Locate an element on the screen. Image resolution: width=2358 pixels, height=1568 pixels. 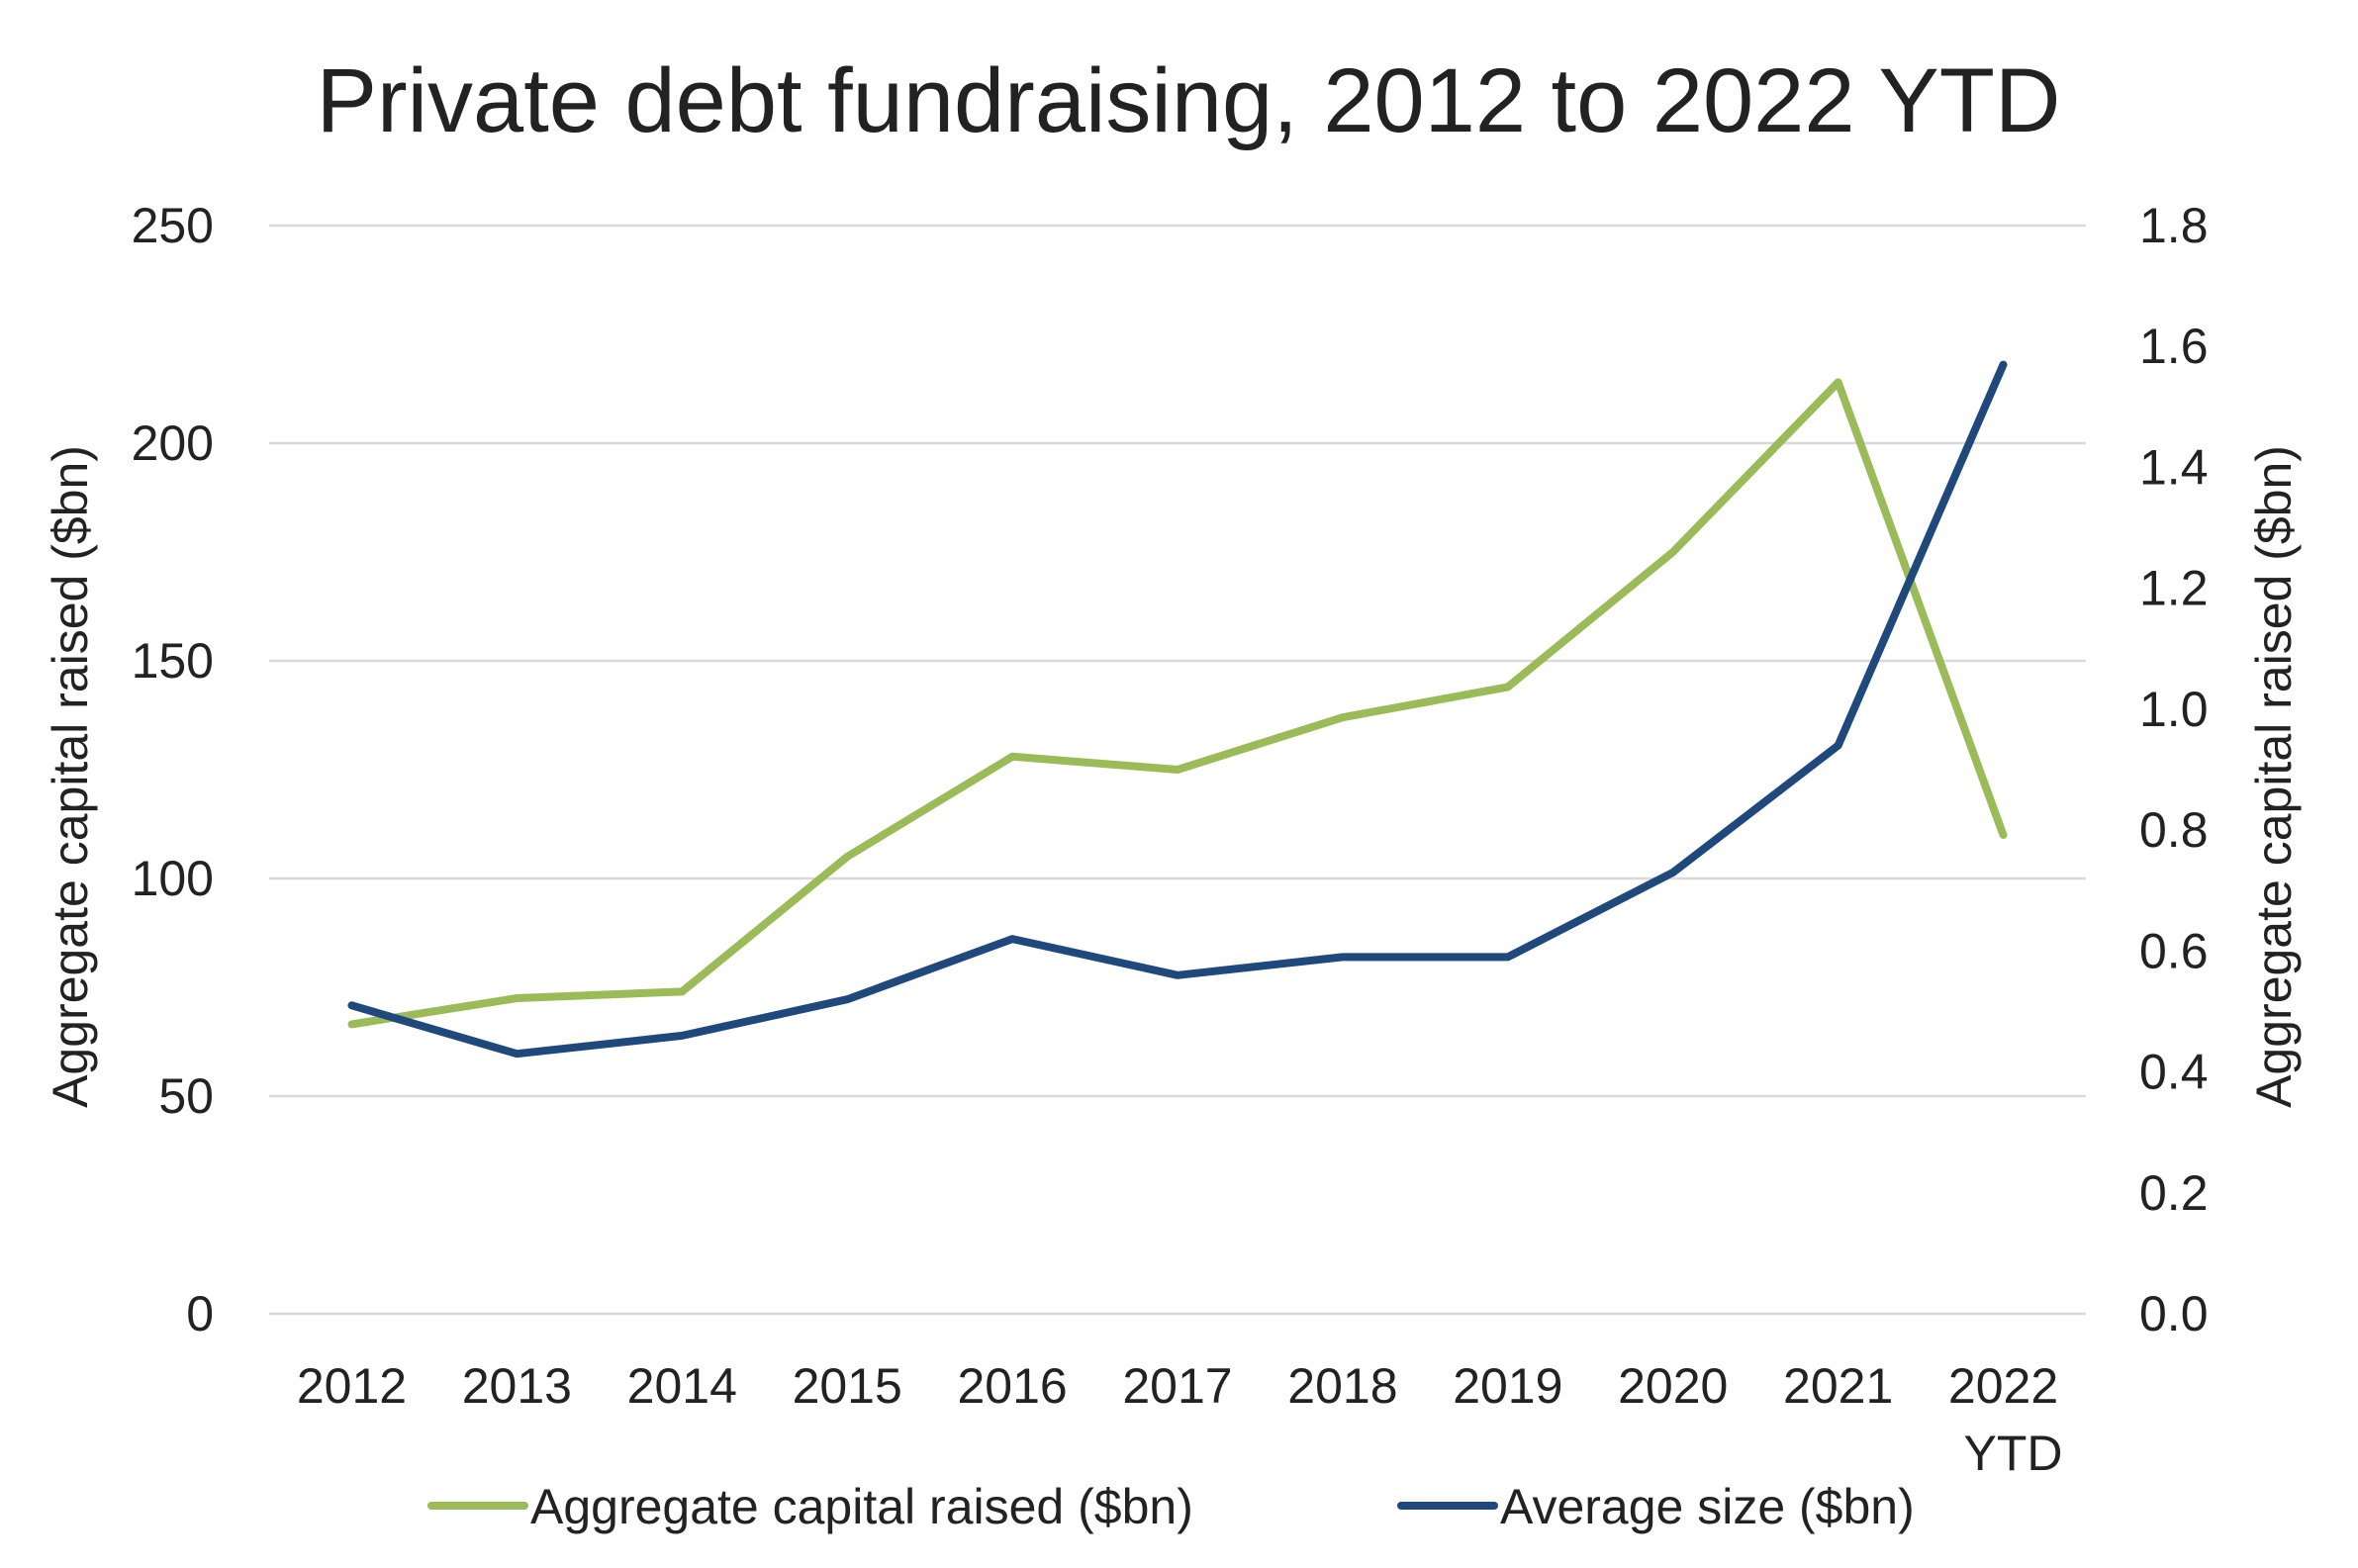
right-tick-label: 1.4 is located at coordinates (2174, 467).